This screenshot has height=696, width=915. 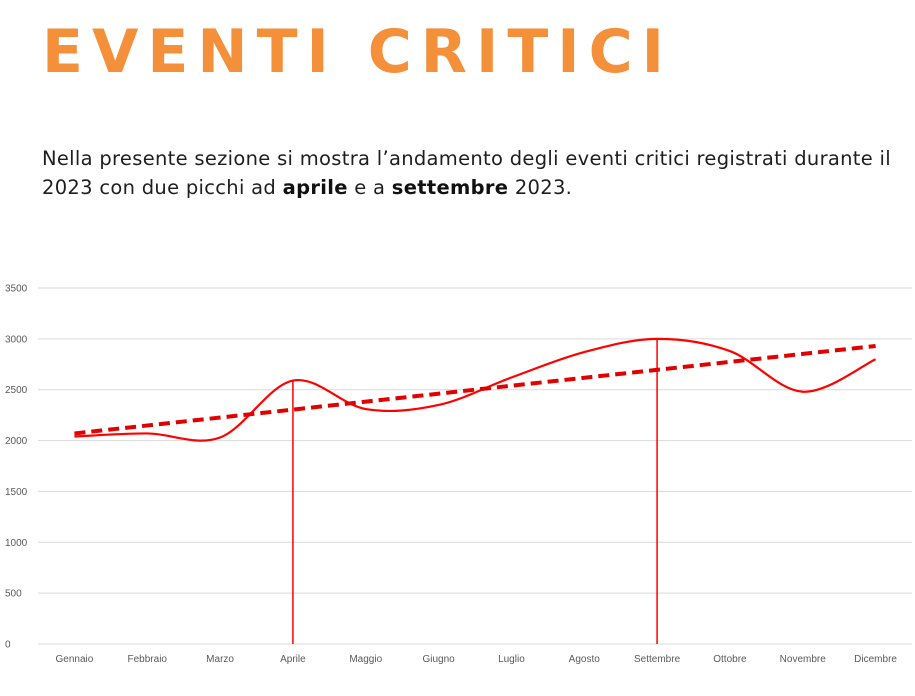 I want to click on x-tick-label-novembre: Novembre, so click(x=803, y=659).